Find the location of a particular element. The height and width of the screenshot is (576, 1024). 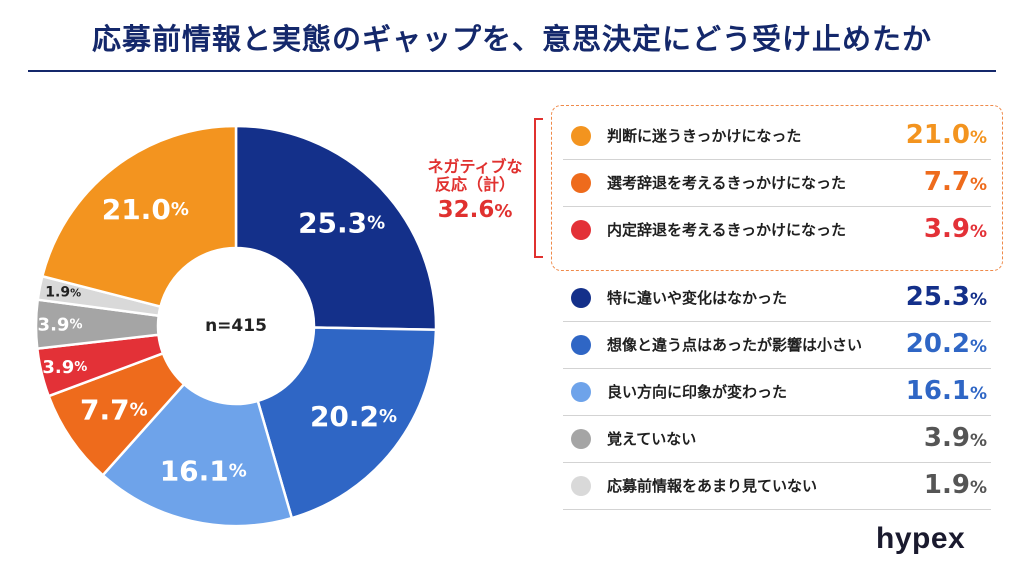

legend-row: 判断に迷うきっかけになった 21.0% is located at coordinates (777, 137).